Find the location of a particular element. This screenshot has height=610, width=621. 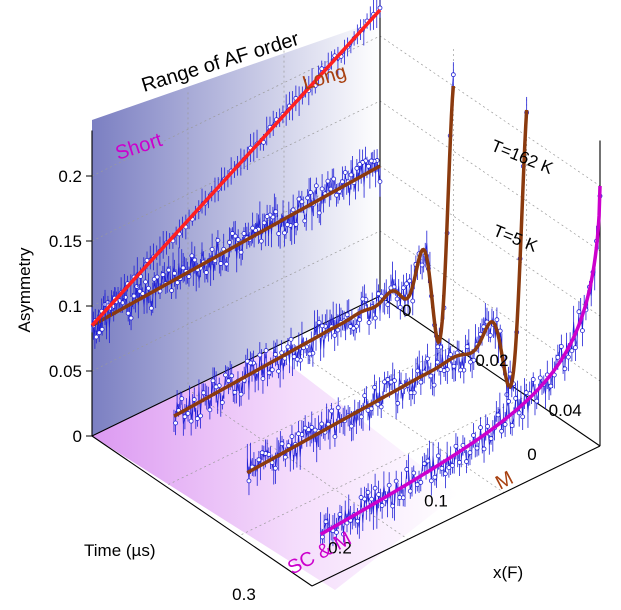

time-tick-label: 0.3 is located at coordinates (244, 594).